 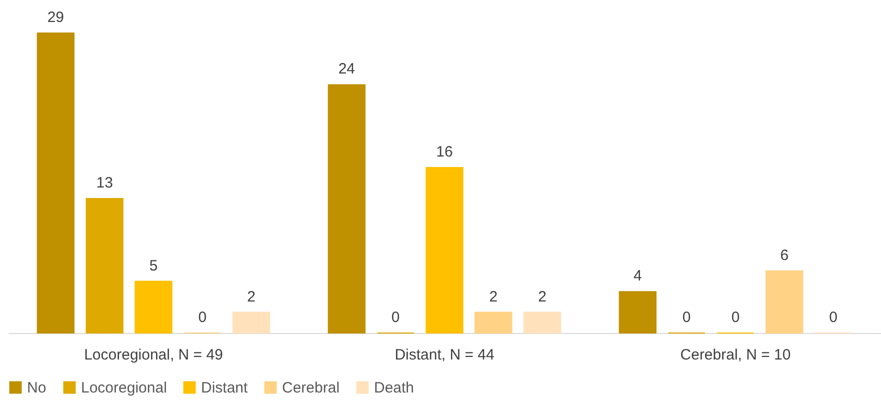 What do you see at coordinates (124, 388) in the screenshot?
I see `legend-label: Locoregional` at bounding box center [124, 388].